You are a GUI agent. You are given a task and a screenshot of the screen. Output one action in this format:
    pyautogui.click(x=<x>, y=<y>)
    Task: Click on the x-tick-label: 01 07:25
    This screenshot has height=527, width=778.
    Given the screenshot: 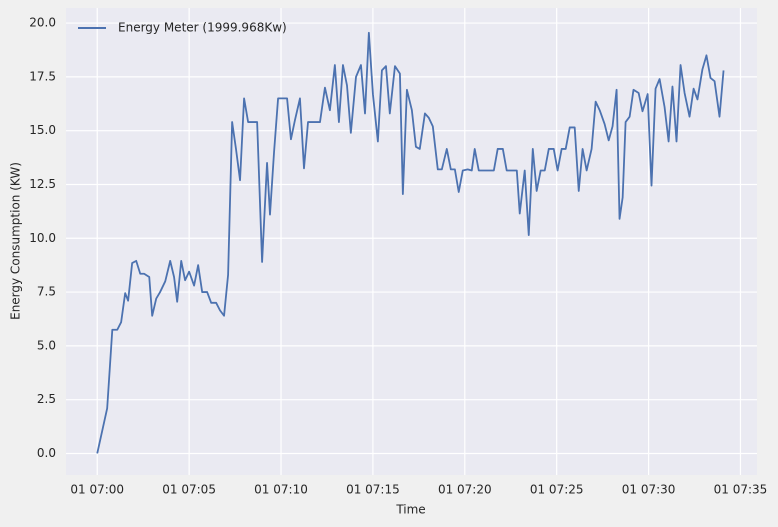 What is the action you would take?
    pyautogui.click(x=557, y=490)
    